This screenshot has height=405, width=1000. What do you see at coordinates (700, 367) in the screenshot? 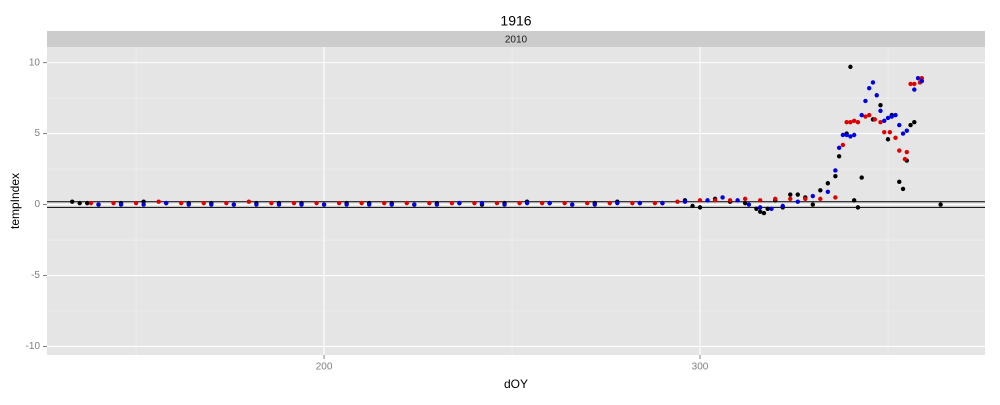
I see `x-tick-label: 300` at bounding box center [700, 367].